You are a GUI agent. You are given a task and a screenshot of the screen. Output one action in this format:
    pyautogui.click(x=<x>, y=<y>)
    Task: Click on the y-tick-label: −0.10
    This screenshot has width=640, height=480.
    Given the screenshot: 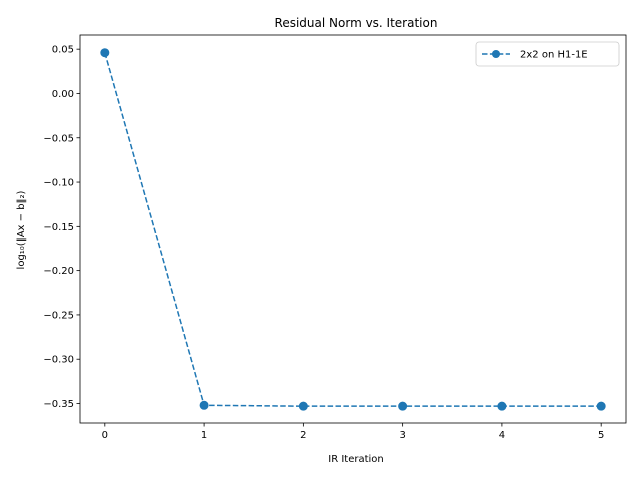 What is the action you would take?
    pyautogui.click(x=58, y=183)
    